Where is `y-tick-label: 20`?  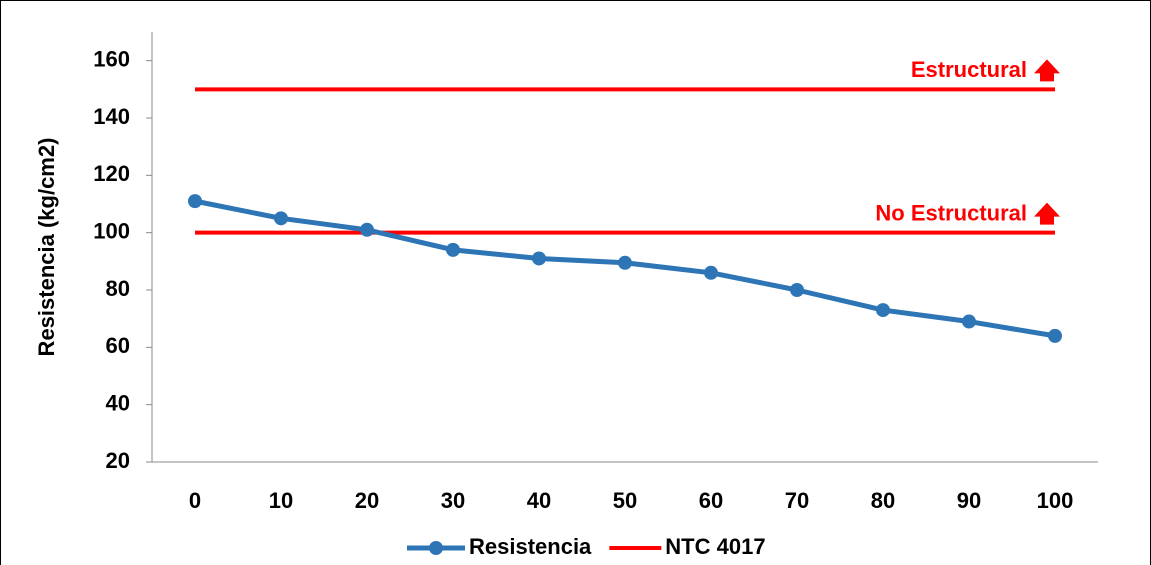 y-tick-label: 20 is located at coordinates (118, 460).